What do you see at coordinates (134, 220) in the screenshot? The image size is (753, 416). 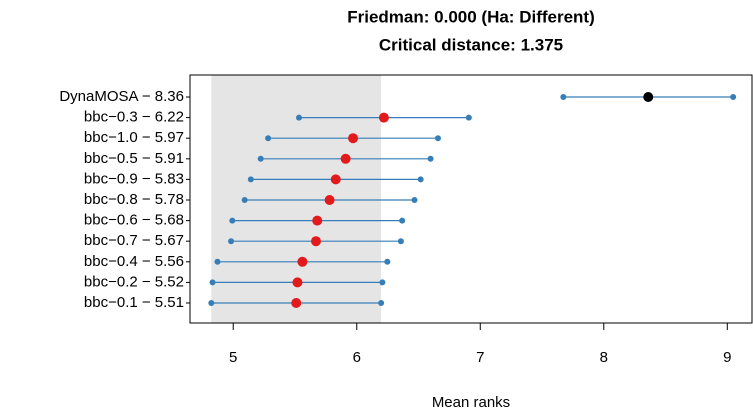 I see `y-tick-label: bbc−0.6 − 5.68` at bounding box center [134, 220].